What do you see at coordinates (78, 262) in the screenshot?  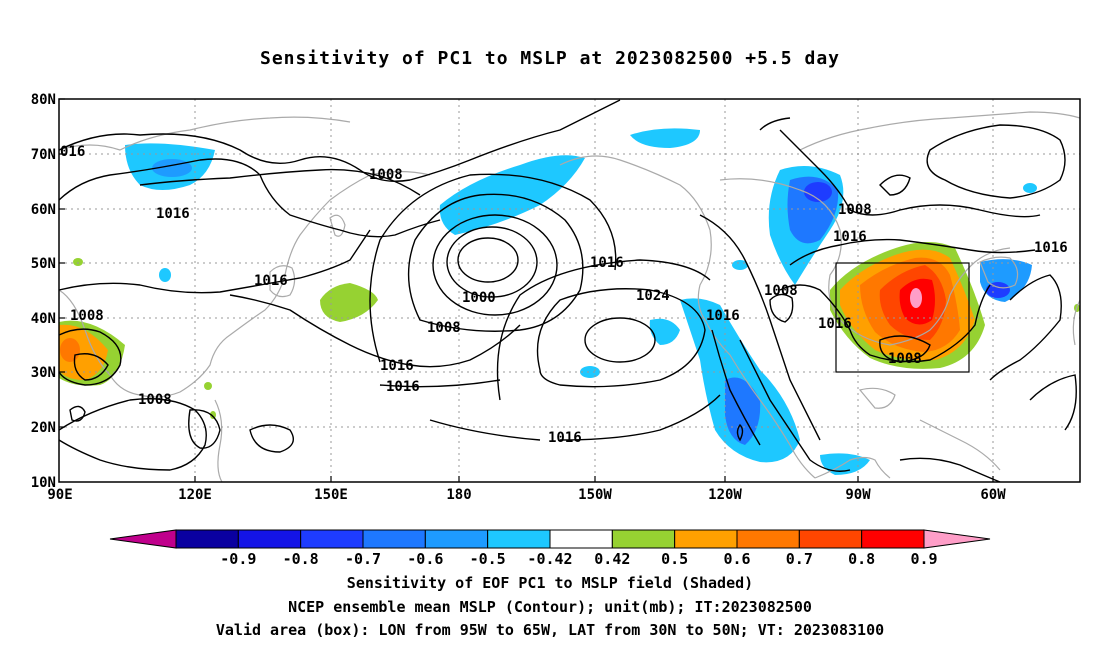 I see `shade-green-small1` at bounding box center [78, 262].